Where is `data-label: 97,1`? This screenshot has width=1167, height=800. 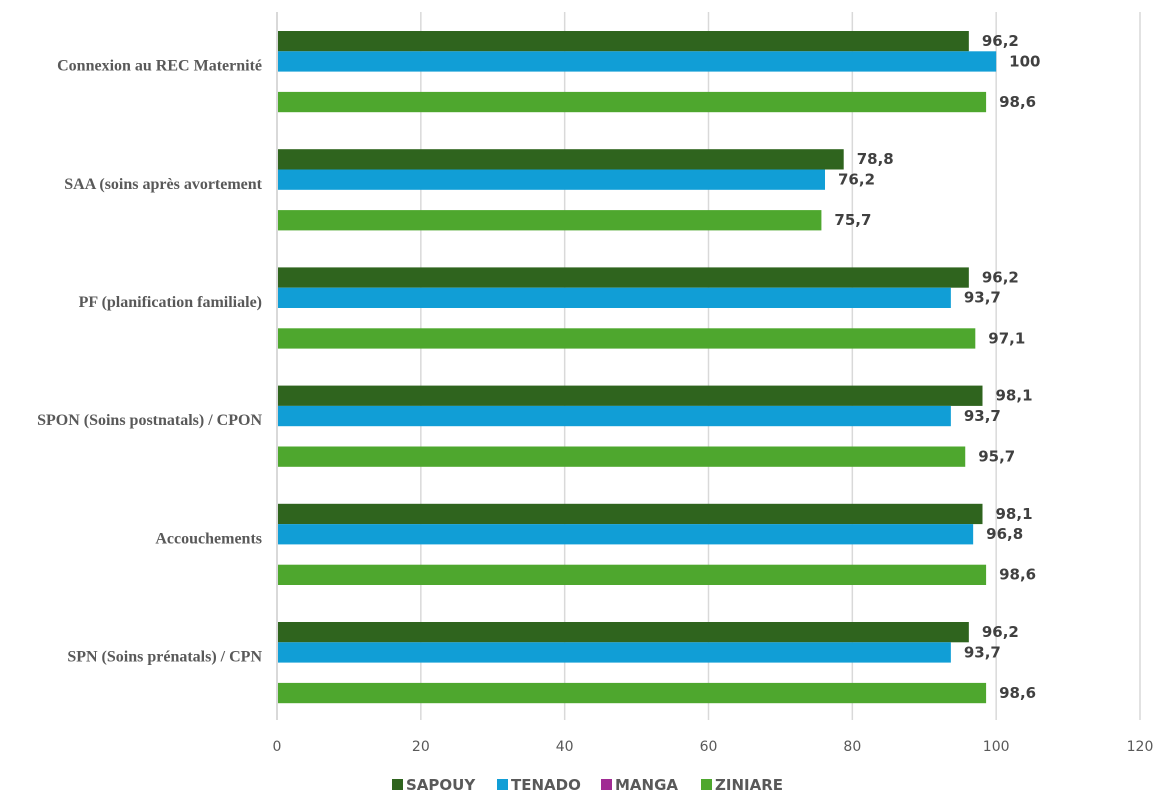 data-label: 97,1 is located at coordinates (1006, 338).